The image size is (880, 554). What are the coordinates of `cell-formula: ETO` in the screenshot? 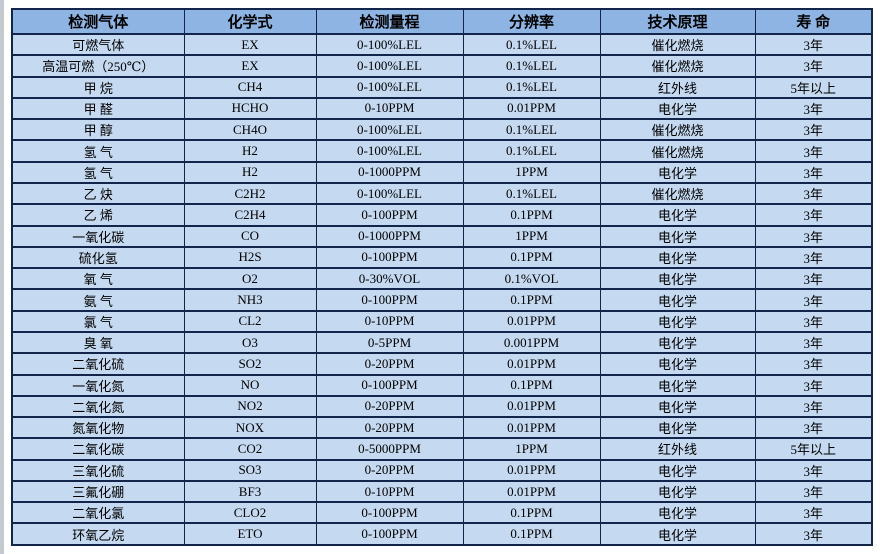 It's located at (250, 534).